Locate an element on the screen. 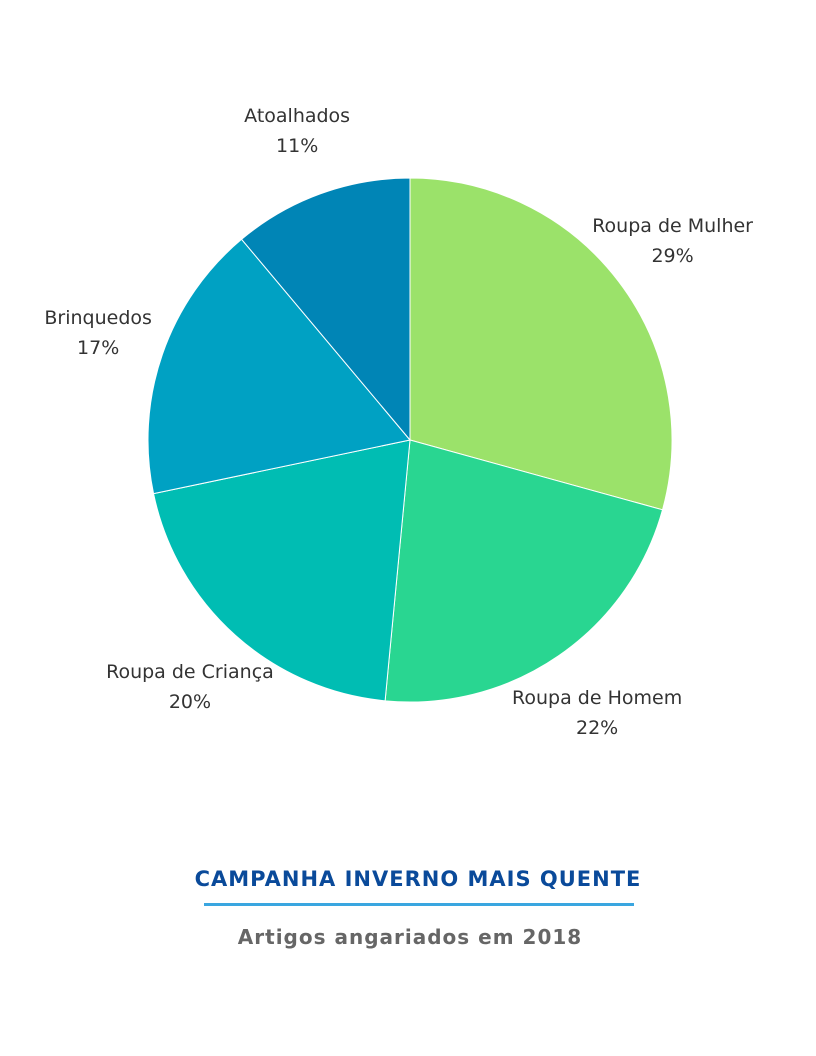 Image resolution: width=816 pixels, height=1056 pixels. slice-label: Brinquedos is located at coordinates (98, 318).